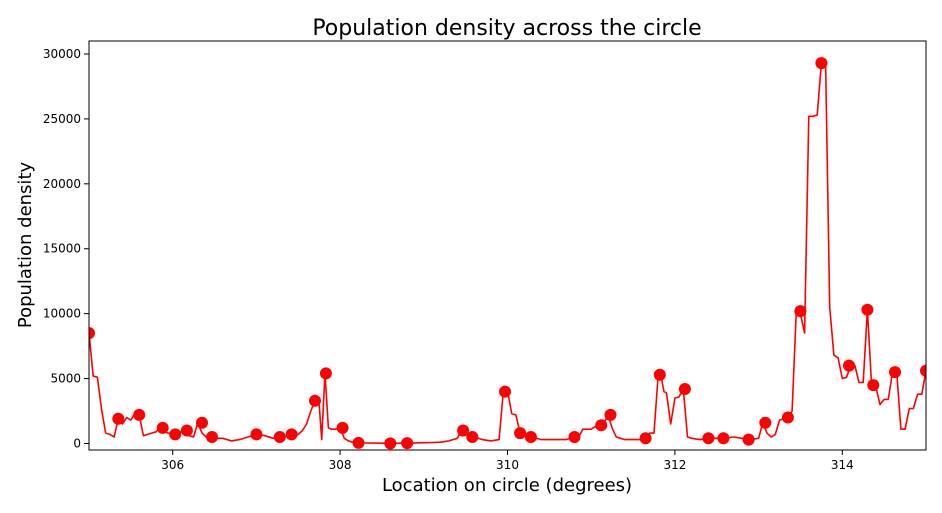  Describe the element at coordinates (340, 465) in the screenshot. I see `x-tick-label: 308` at that location.